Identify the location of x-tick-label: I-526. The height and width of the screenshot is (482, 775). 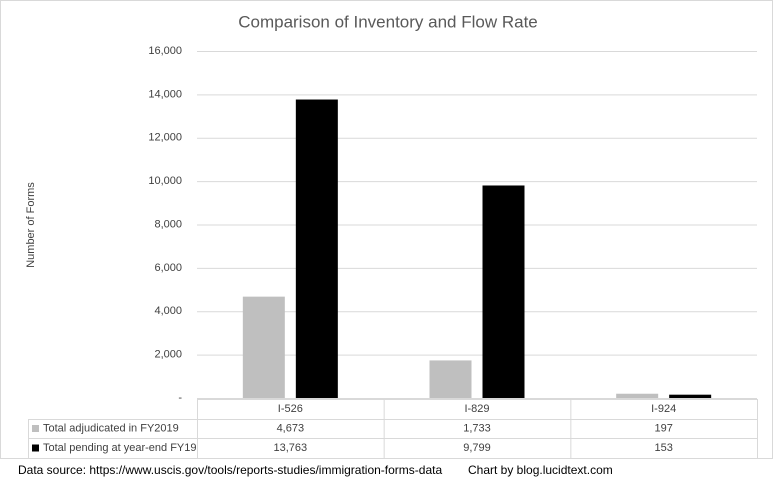
(290, 409).